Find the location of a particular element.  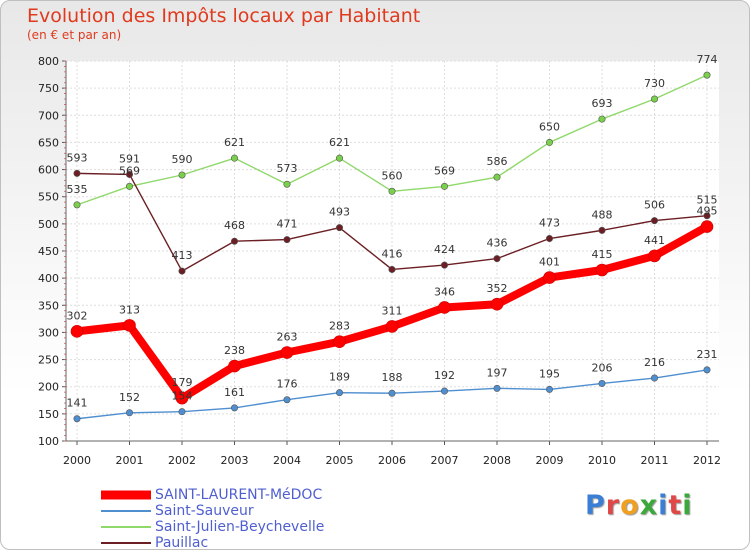

data-label: 195 is located at coordinates (549, 373).